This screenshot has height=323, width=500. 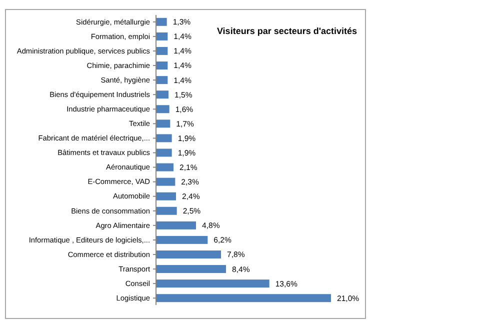 I want to click on text: Visiteurs par secteurs d'activités, so click(x=287, y=31).